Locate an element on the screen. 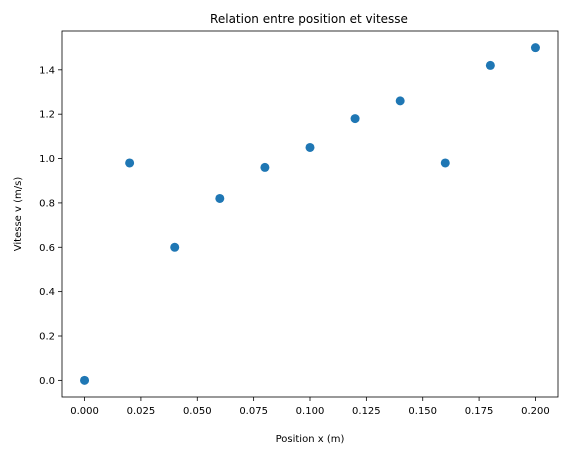 The height and width of the screenshot is (455, 567). y-tick-label: 1.2 is located at coordinates (47, 115).